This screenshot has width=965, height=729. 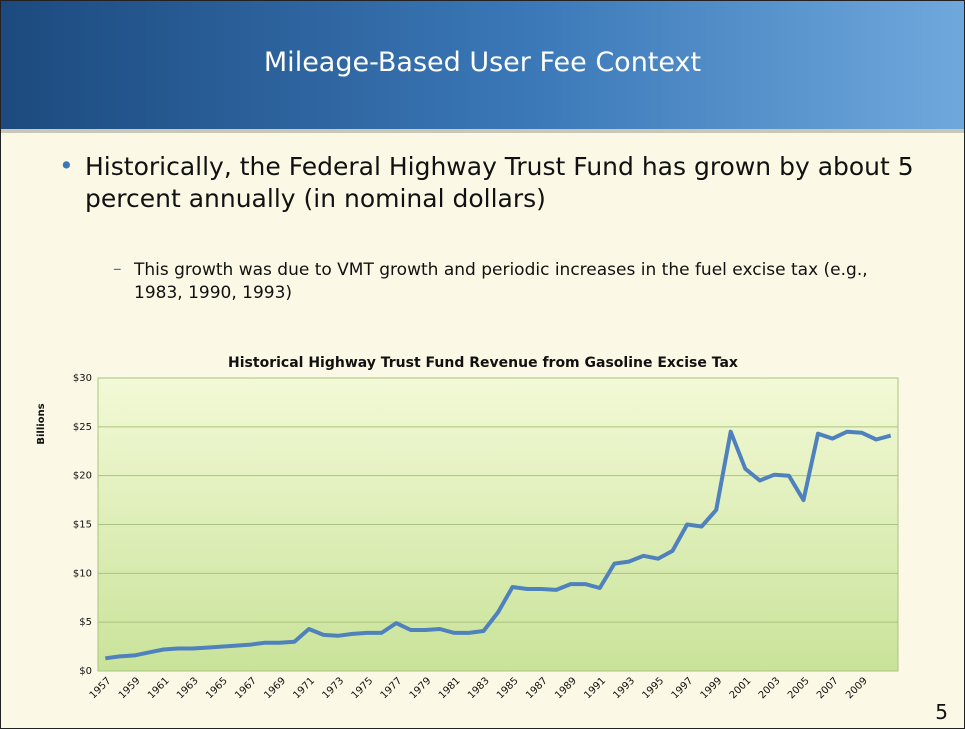 What do you see at coordinates (712, 688) in the screenshot?
I see `x-tick-label: 1999` at bounding box center [712, 688].